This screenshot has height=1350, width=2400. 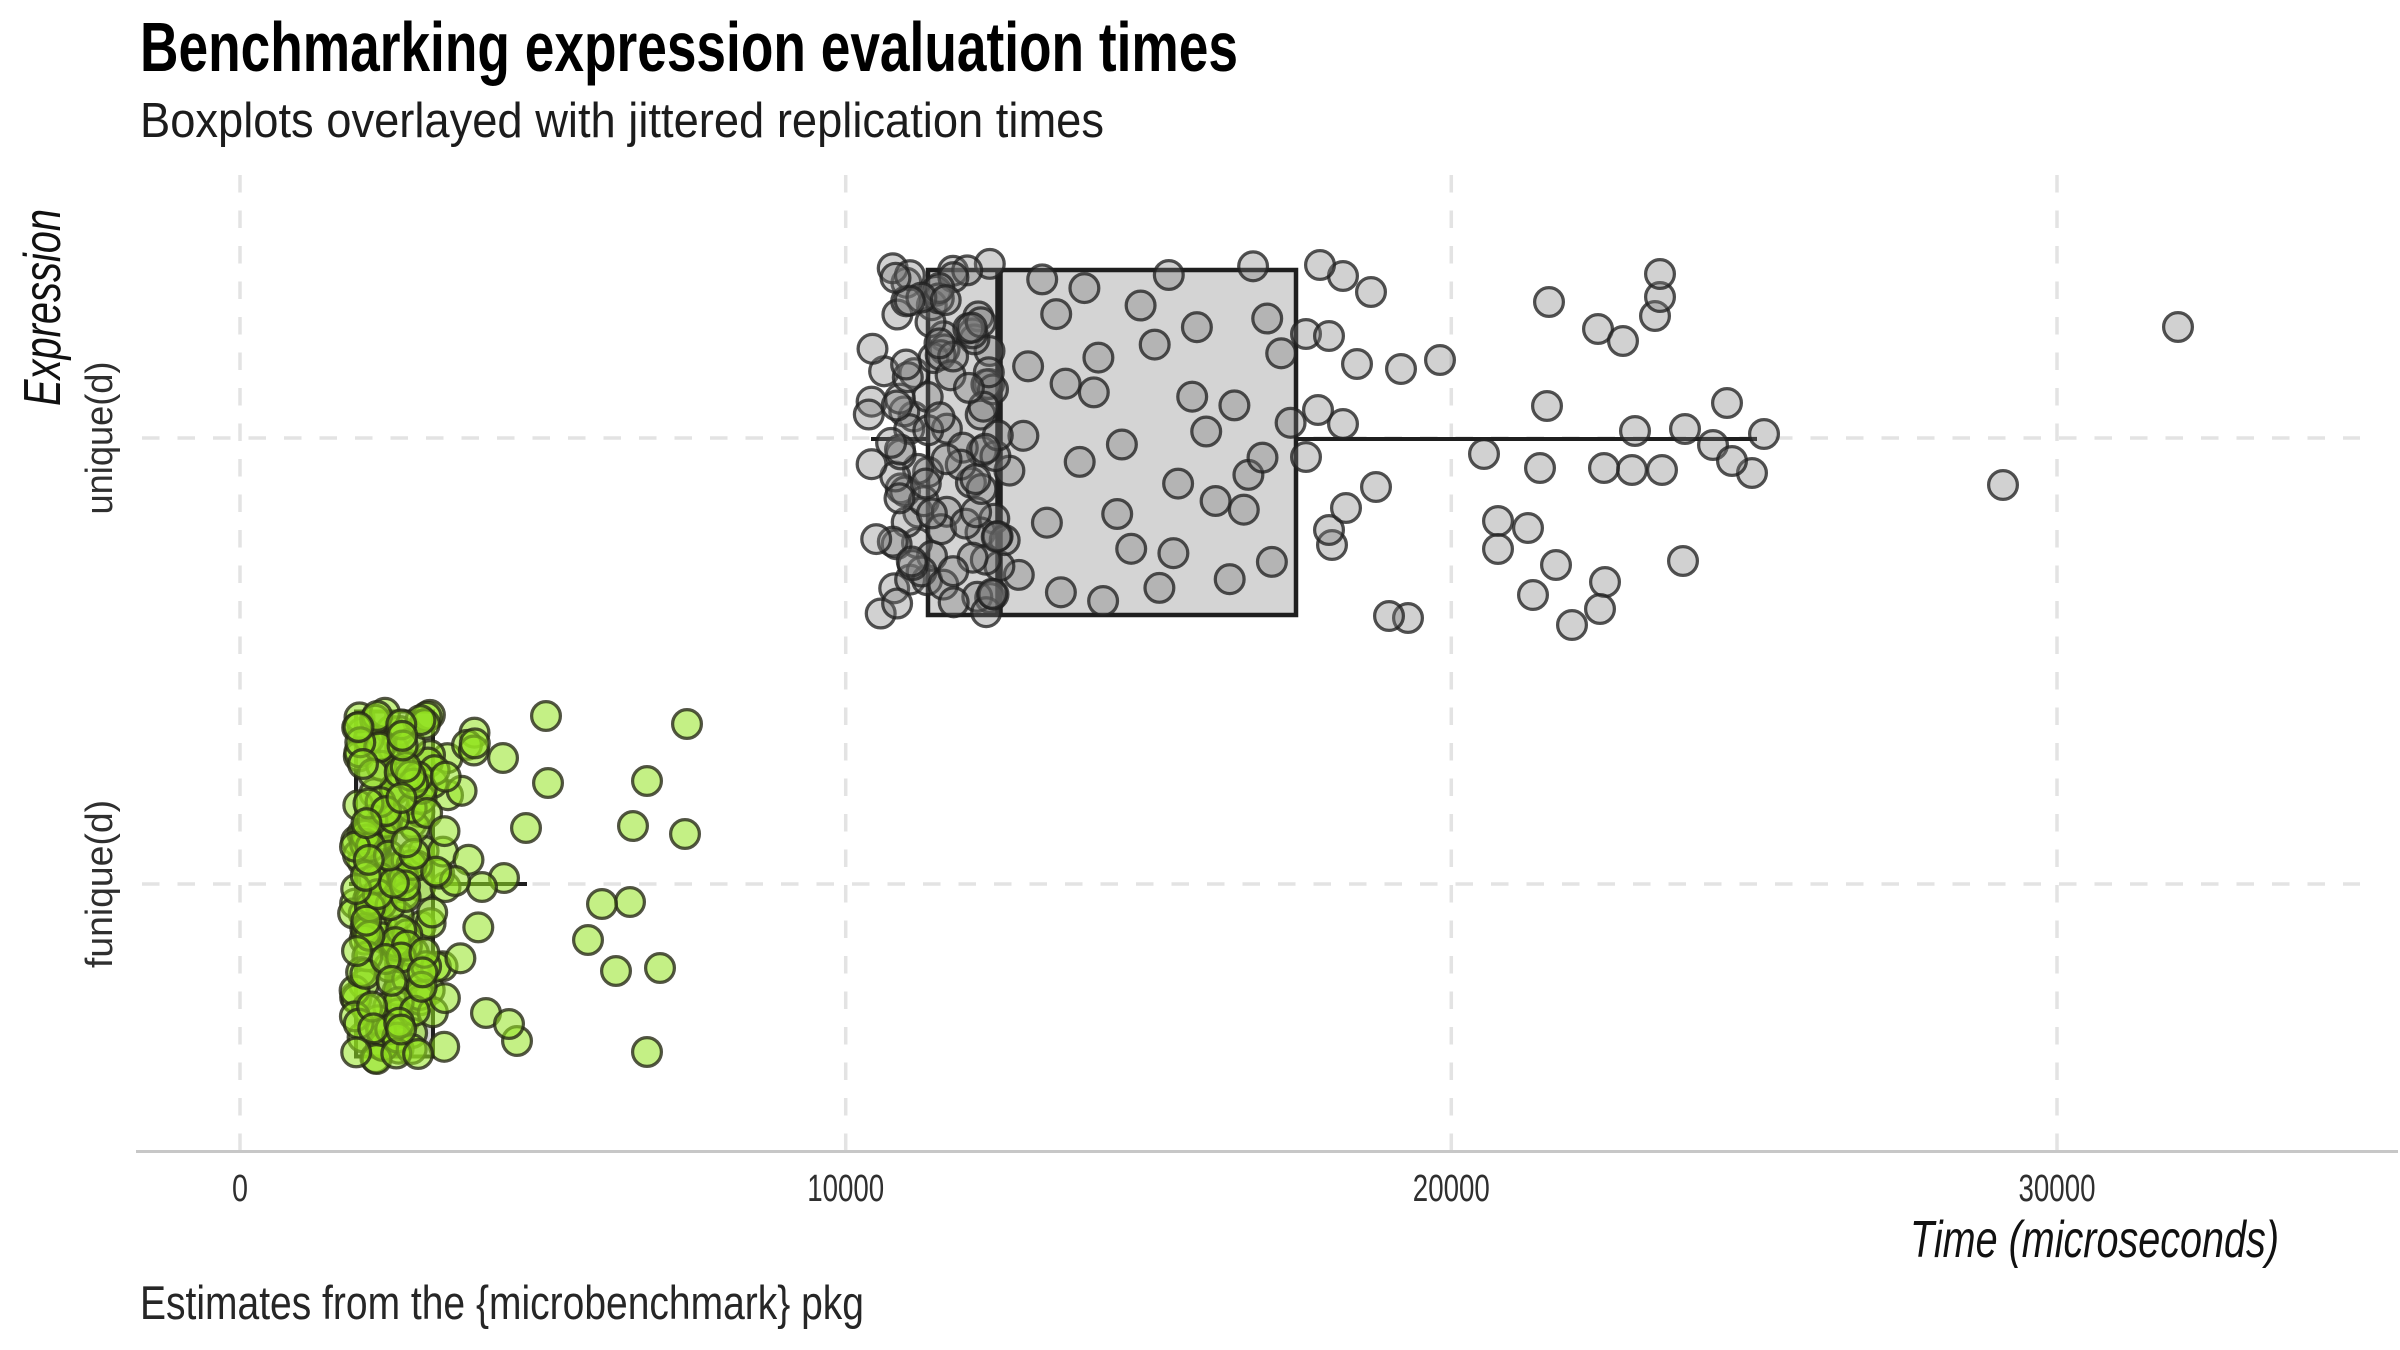 I want to click on svg-text:Estimates from the {microbench: Estimates from the {microbenchmark} pkg, so click(x=502, y=1302).